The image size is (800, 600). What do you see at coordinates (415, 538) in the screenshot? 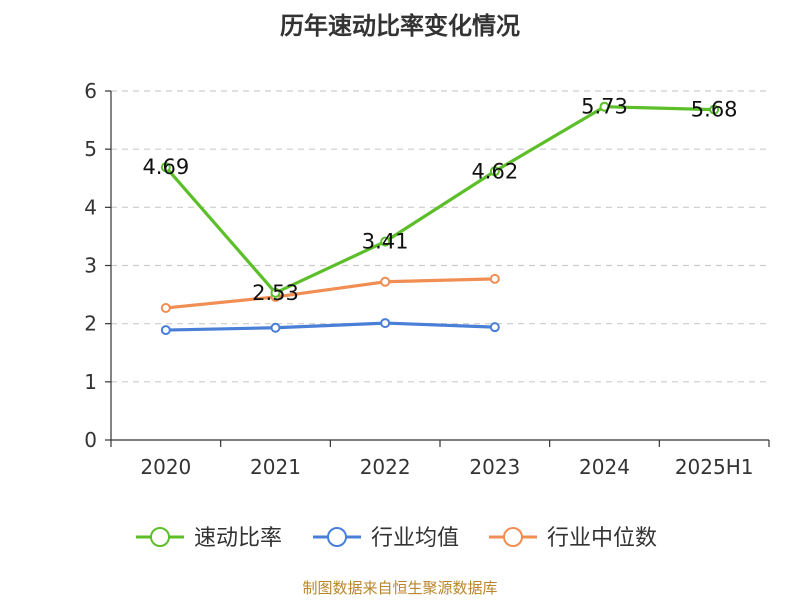
I see `legend-label: 行业均值` at bounding box center [415, 538].